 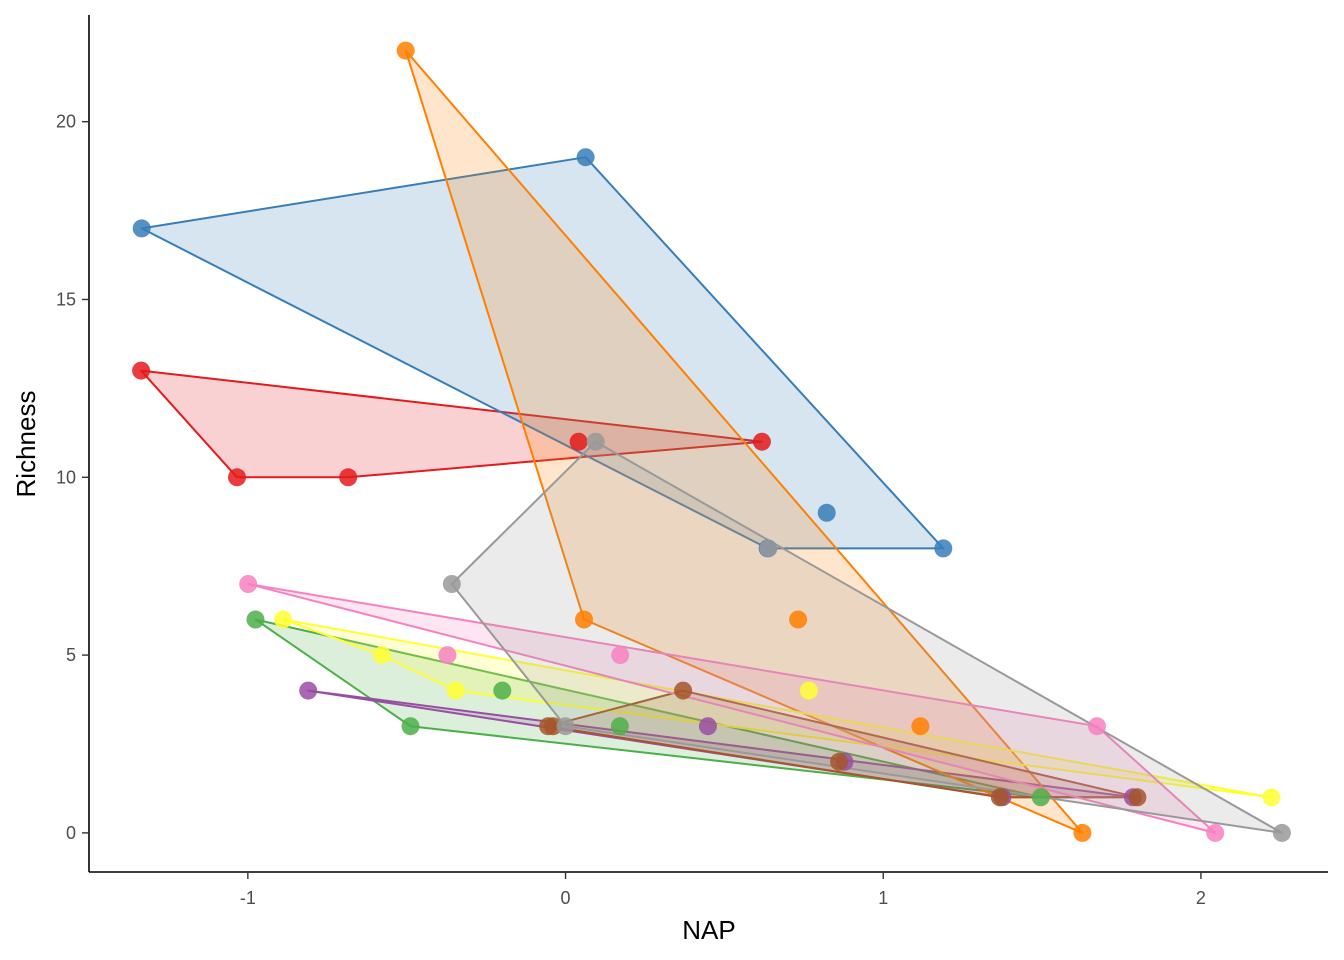 I want to click on y-tick-label: 20, so click(x=66, y=122).